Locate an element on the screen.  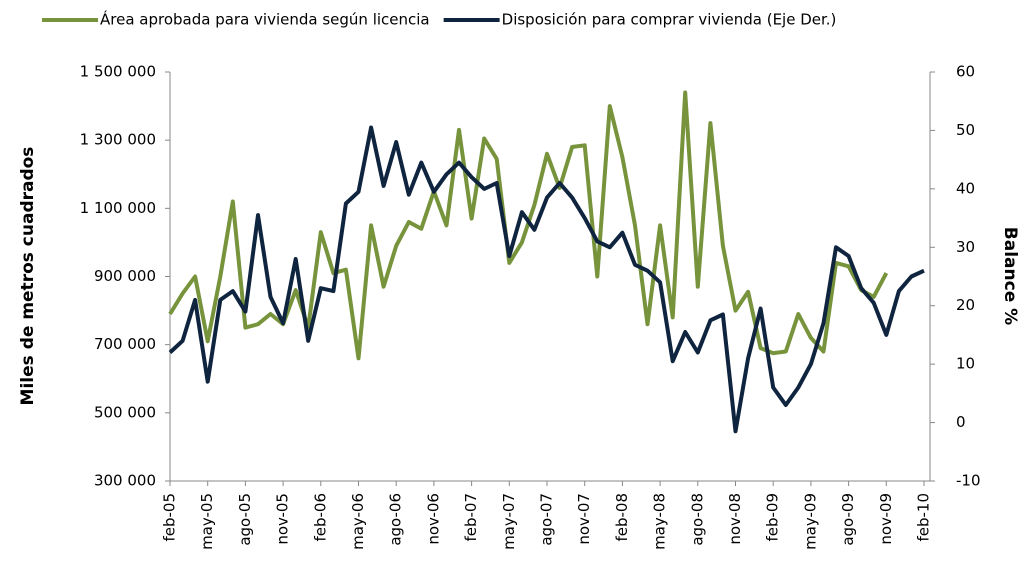
x-tick-label: ago-09 is located at coordinates (848, 519).